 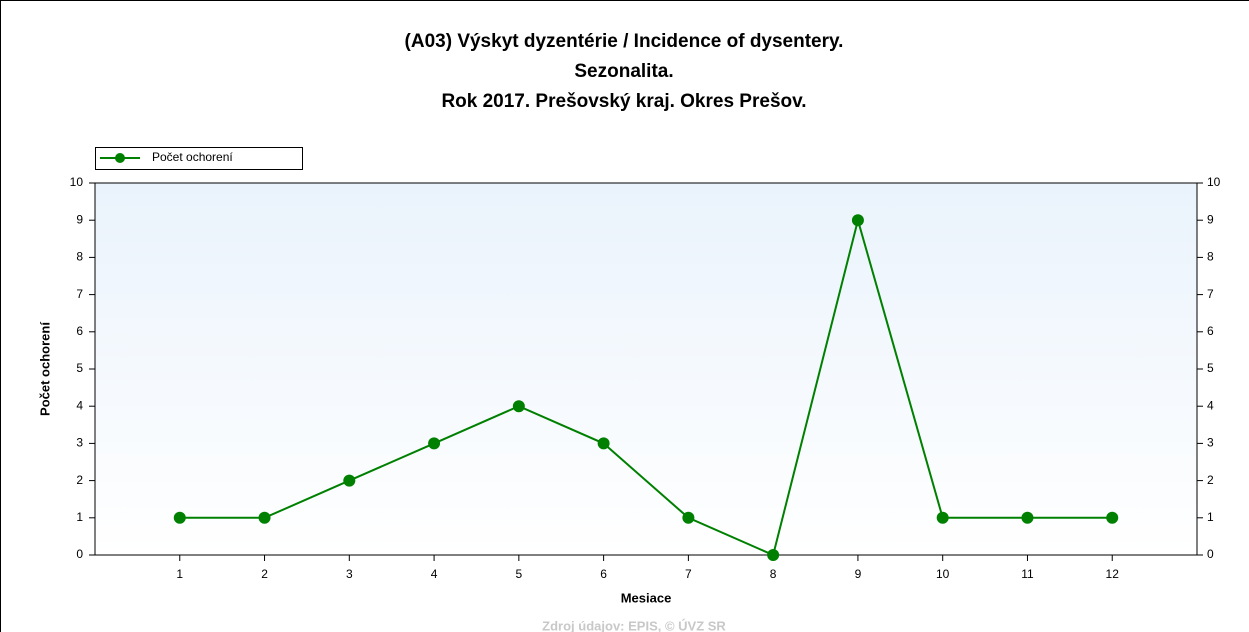 What do you see at coordinates (646, 597) in the screenshot?
I see `x-axis-title: Mesiace` at bounding box center [646, 597].